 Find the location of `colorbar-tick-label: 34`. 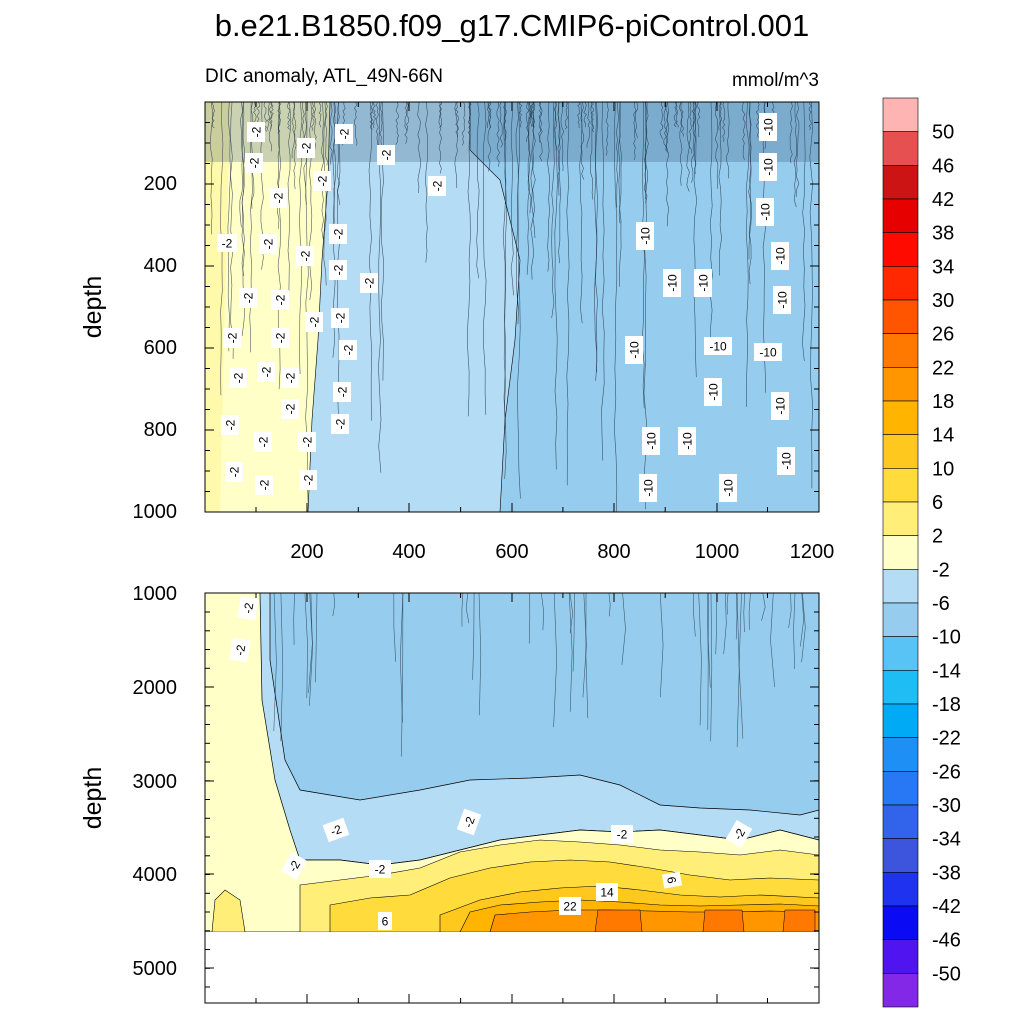

colorbar-tick-label: 34 is located at coordinates (943, 267).